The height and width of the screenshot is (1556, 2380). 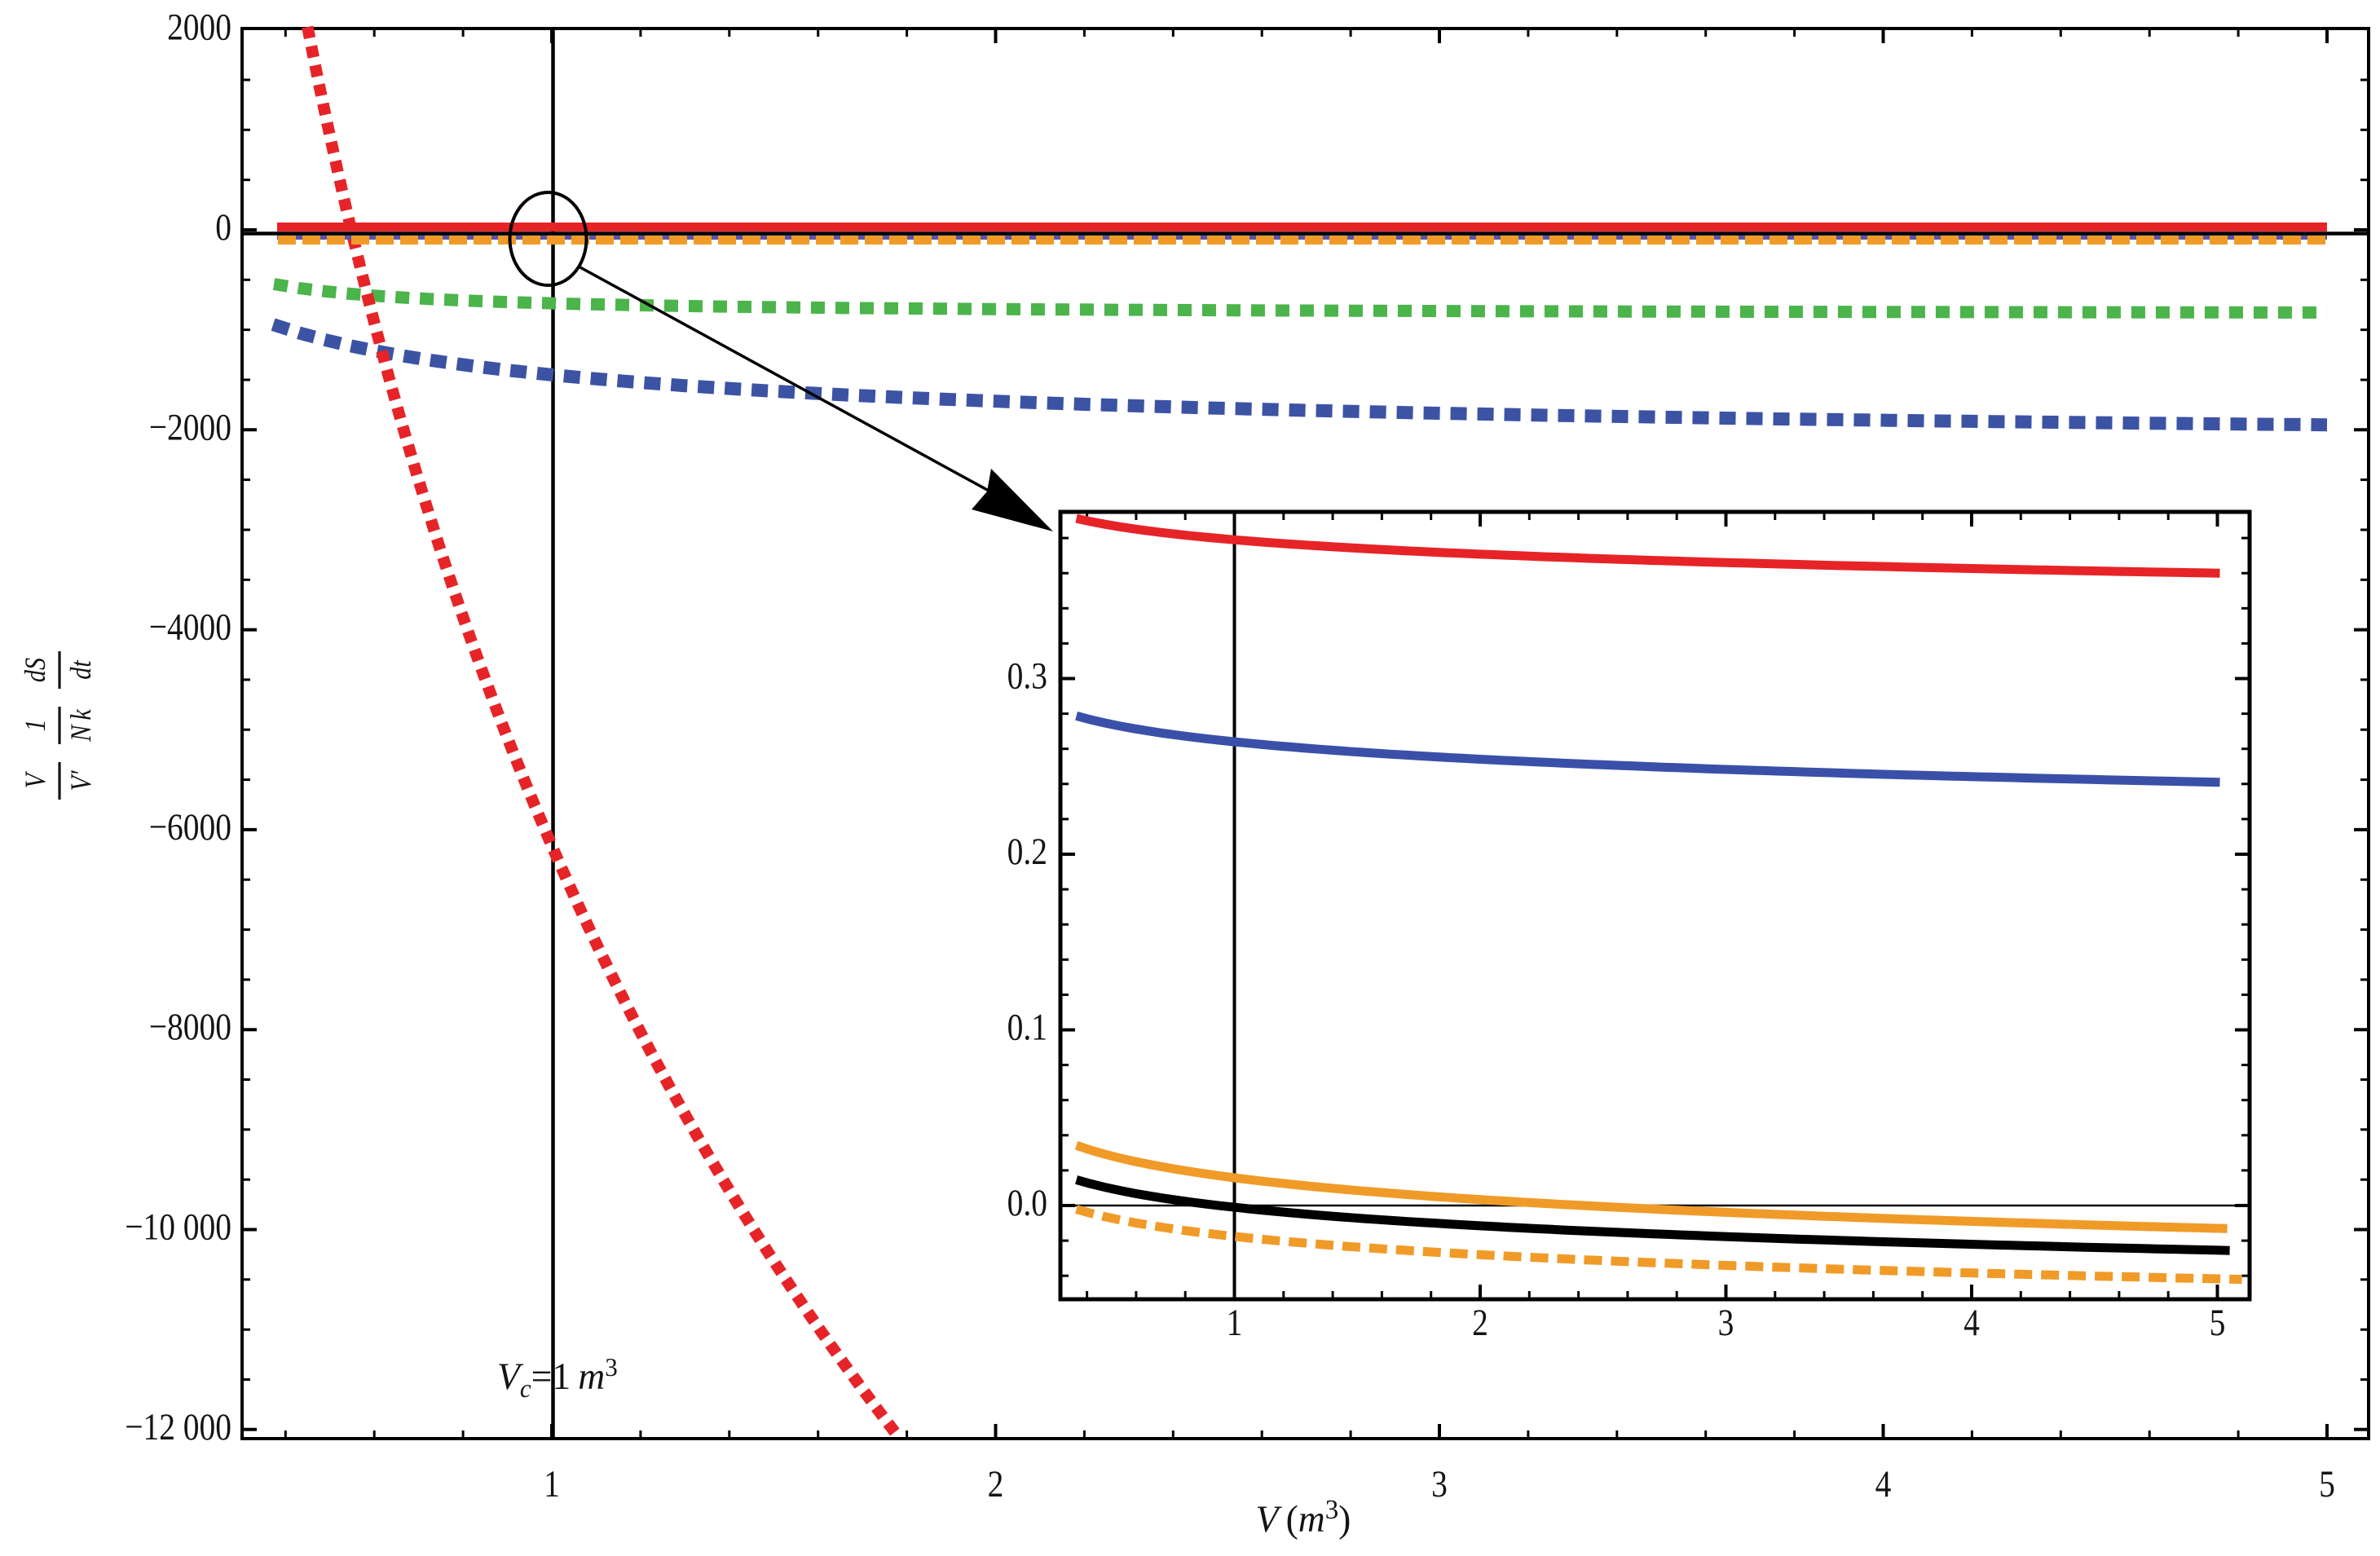 I want to click on svg-text: 0, so click(x=223, y=228).